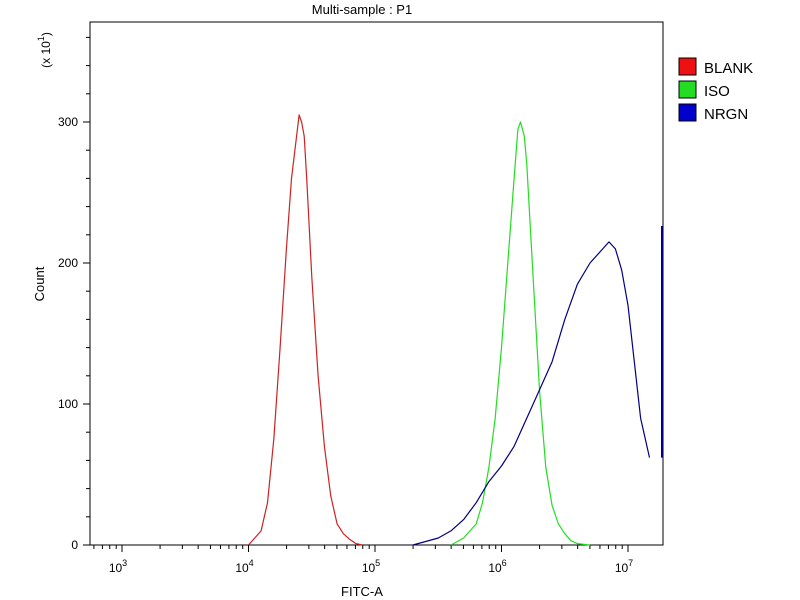  What do you see at coordinates (305, 330) in the screenshot?
I see `series-line-blank` at bounding box center [305, 330].